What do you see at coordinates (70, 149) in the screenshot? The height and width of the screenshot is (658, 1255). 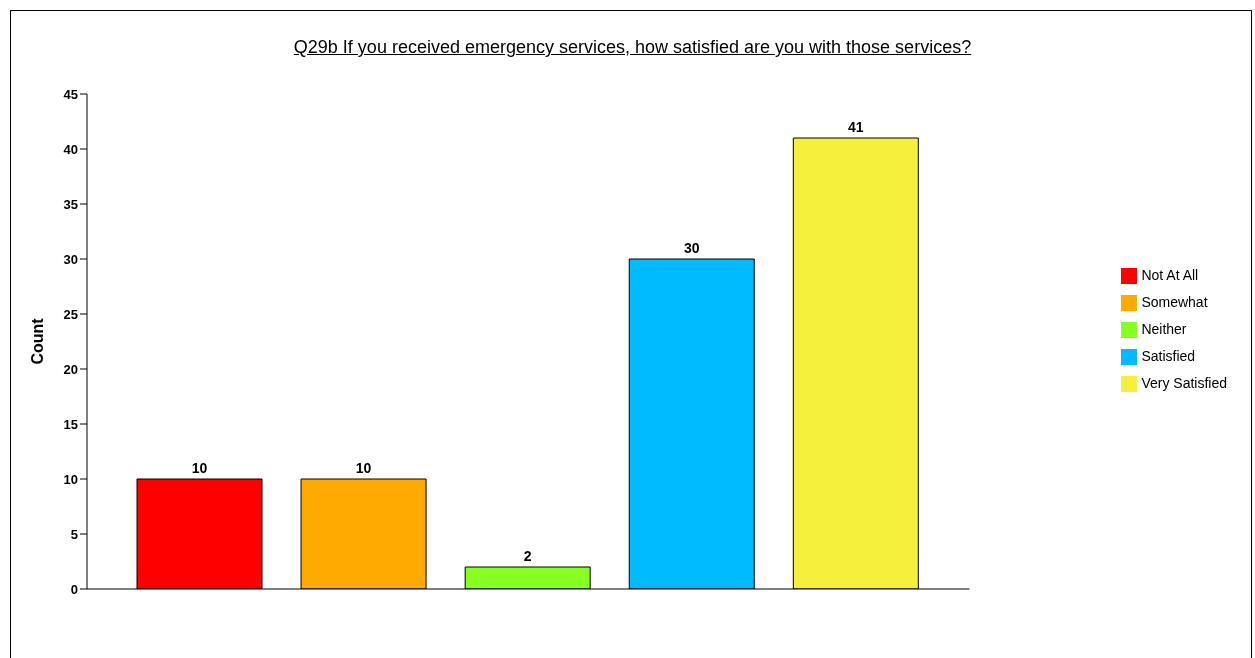 I see `y-tick-label: 40` at bounding box center [70, 149].